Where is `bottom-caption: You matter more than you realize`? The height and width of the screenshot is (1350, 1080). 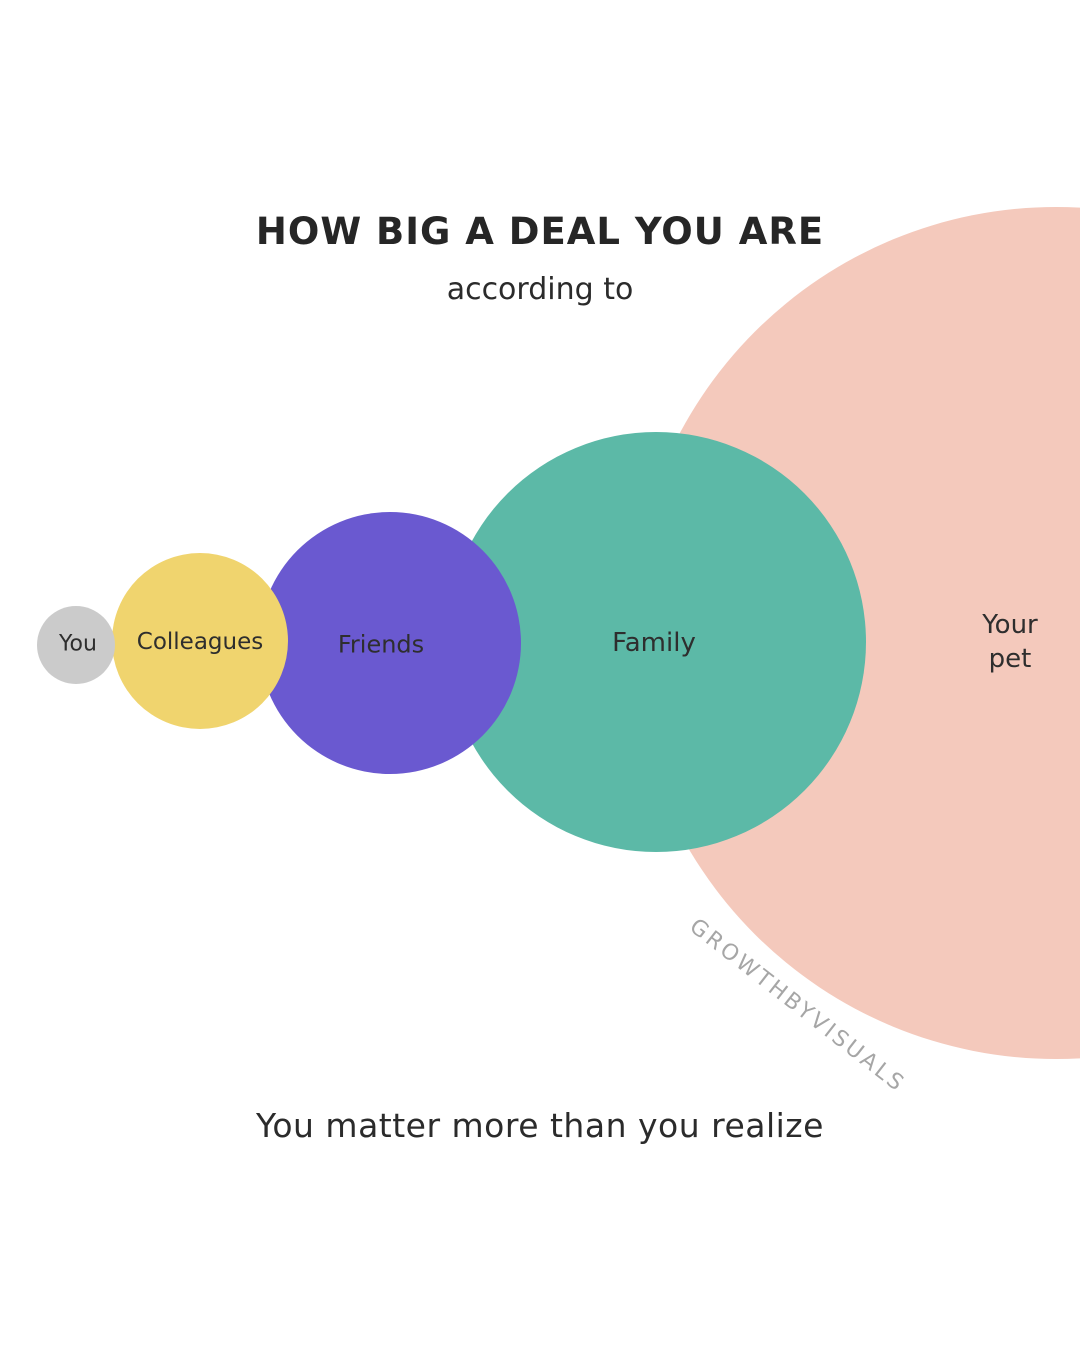
bottom-caption: You matter more than you realize is located at coordinates (540, 1125).